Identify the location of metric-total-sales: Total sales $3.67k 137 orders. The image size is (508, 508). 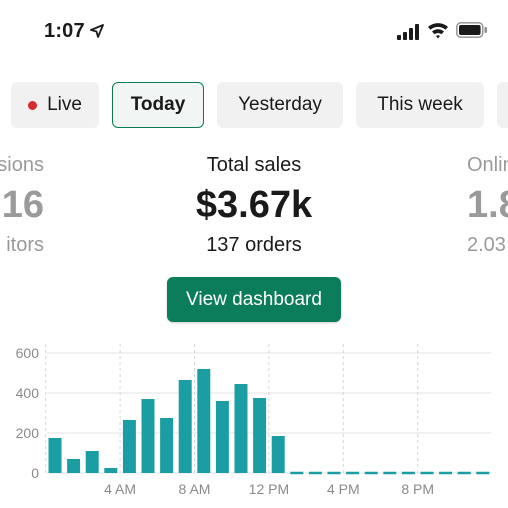
(254, 205).